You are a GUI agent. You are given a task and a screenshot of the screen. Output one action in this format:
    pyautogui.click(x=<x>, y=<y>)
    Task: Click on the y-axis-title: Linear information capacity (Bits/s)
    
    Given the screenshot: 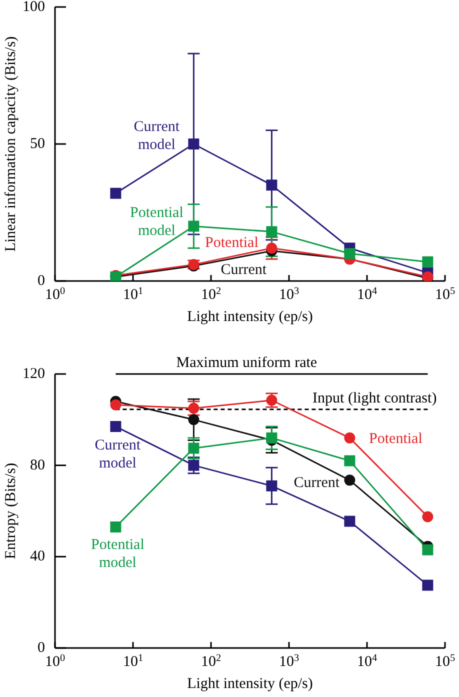 What is the action you would take?
    pyautogui.click(x=11, y=144)
    